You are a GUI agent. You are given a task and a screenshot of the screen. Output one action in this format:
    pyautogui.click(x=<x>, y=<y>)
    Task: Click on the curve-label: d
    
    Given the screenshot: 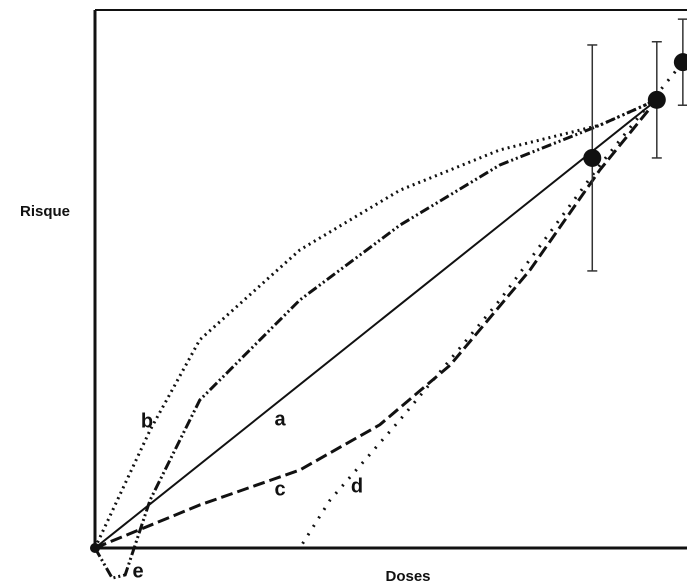 What is the action you would take?
    pyautogui.click(x=357, y=486)
    